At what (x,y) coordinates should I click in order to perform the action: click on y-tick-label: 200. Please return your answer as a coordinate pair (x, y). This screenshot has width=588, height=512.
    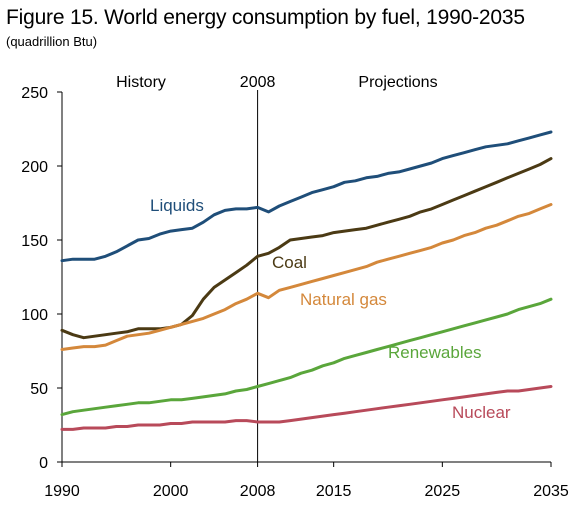
    Looking at the image, I should click on (34, 167).